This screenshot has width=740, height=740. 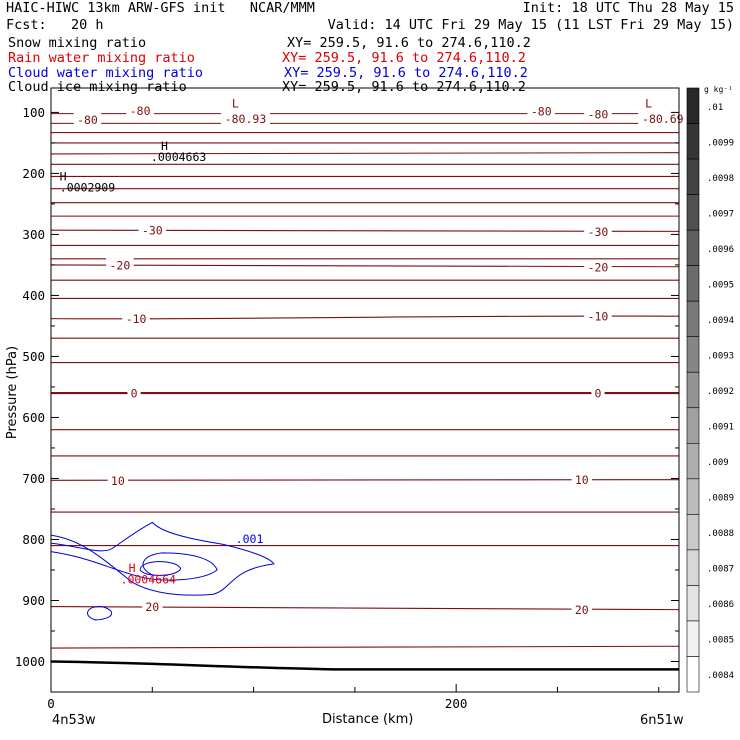 What do you see at coordinates (246, 119) in the screenshot?
I see `isotherm-label-text: -80.93` at bounding box center [246, 119].